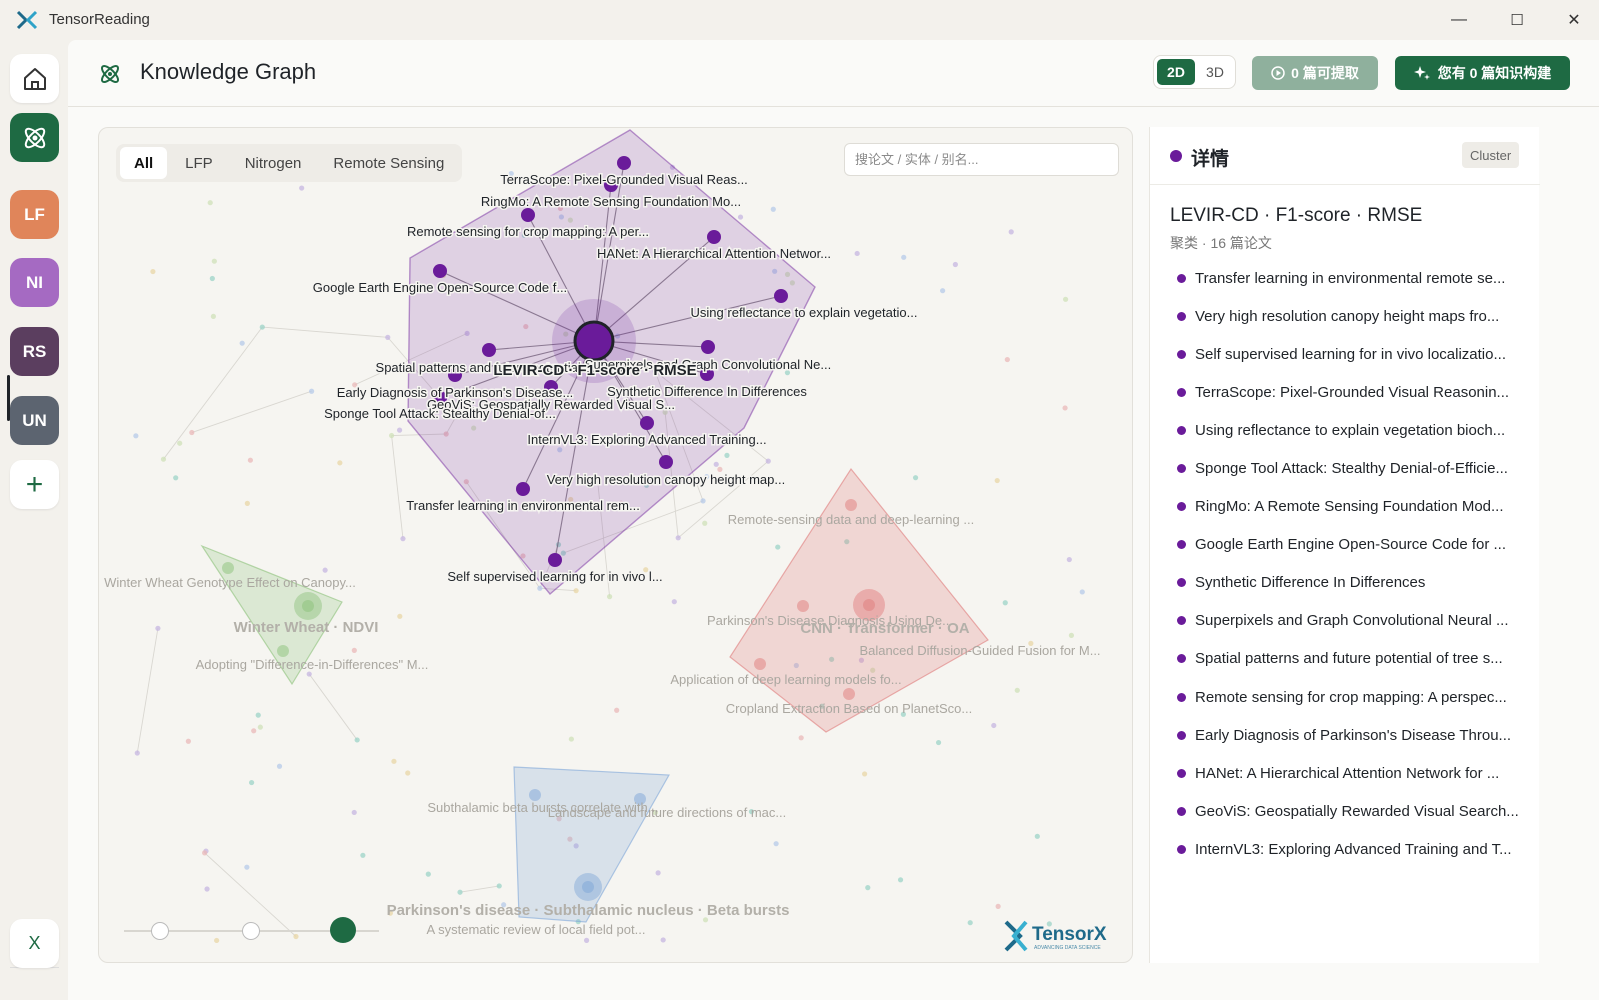  I want to click on cluster-hull-selected, so click(611, 362).